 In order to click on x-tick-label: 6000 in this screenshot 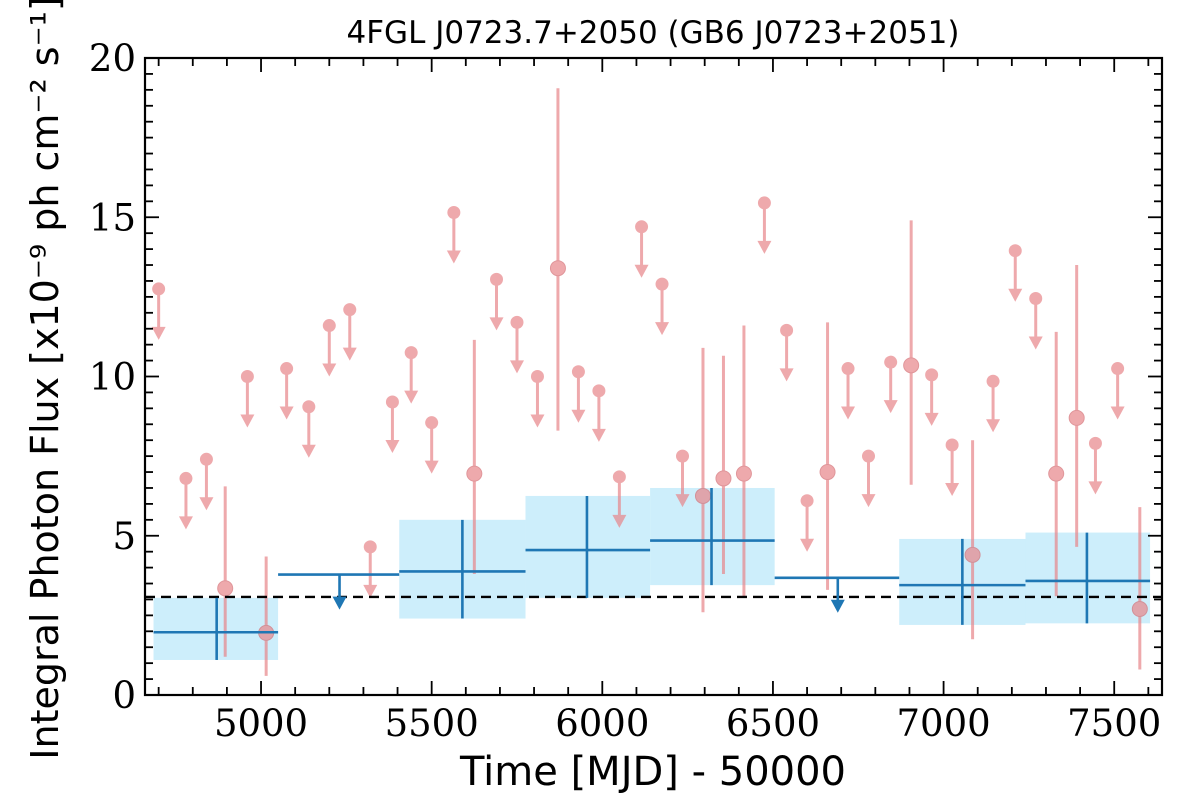, I will do `click(602, 723)`.